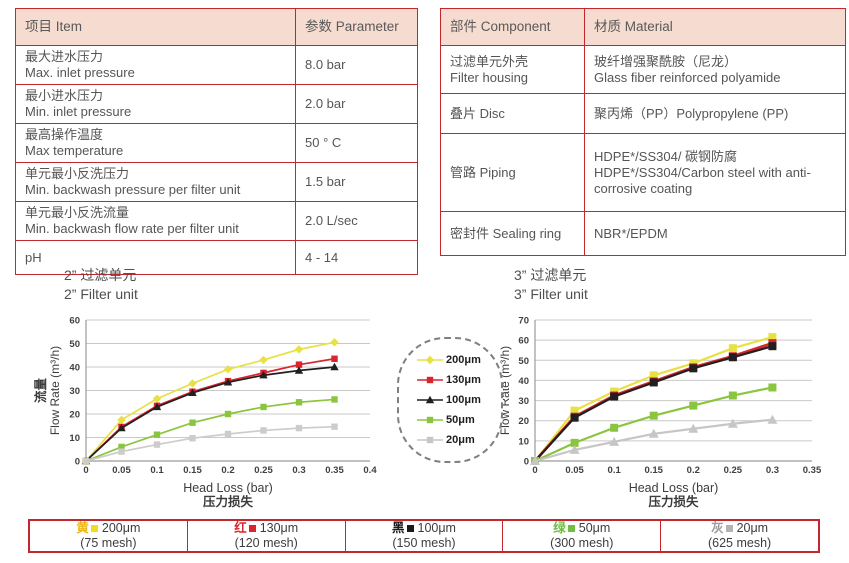  I want to click on color-key-cell: 黑 100μm (150 mesh), so click(425, 536).